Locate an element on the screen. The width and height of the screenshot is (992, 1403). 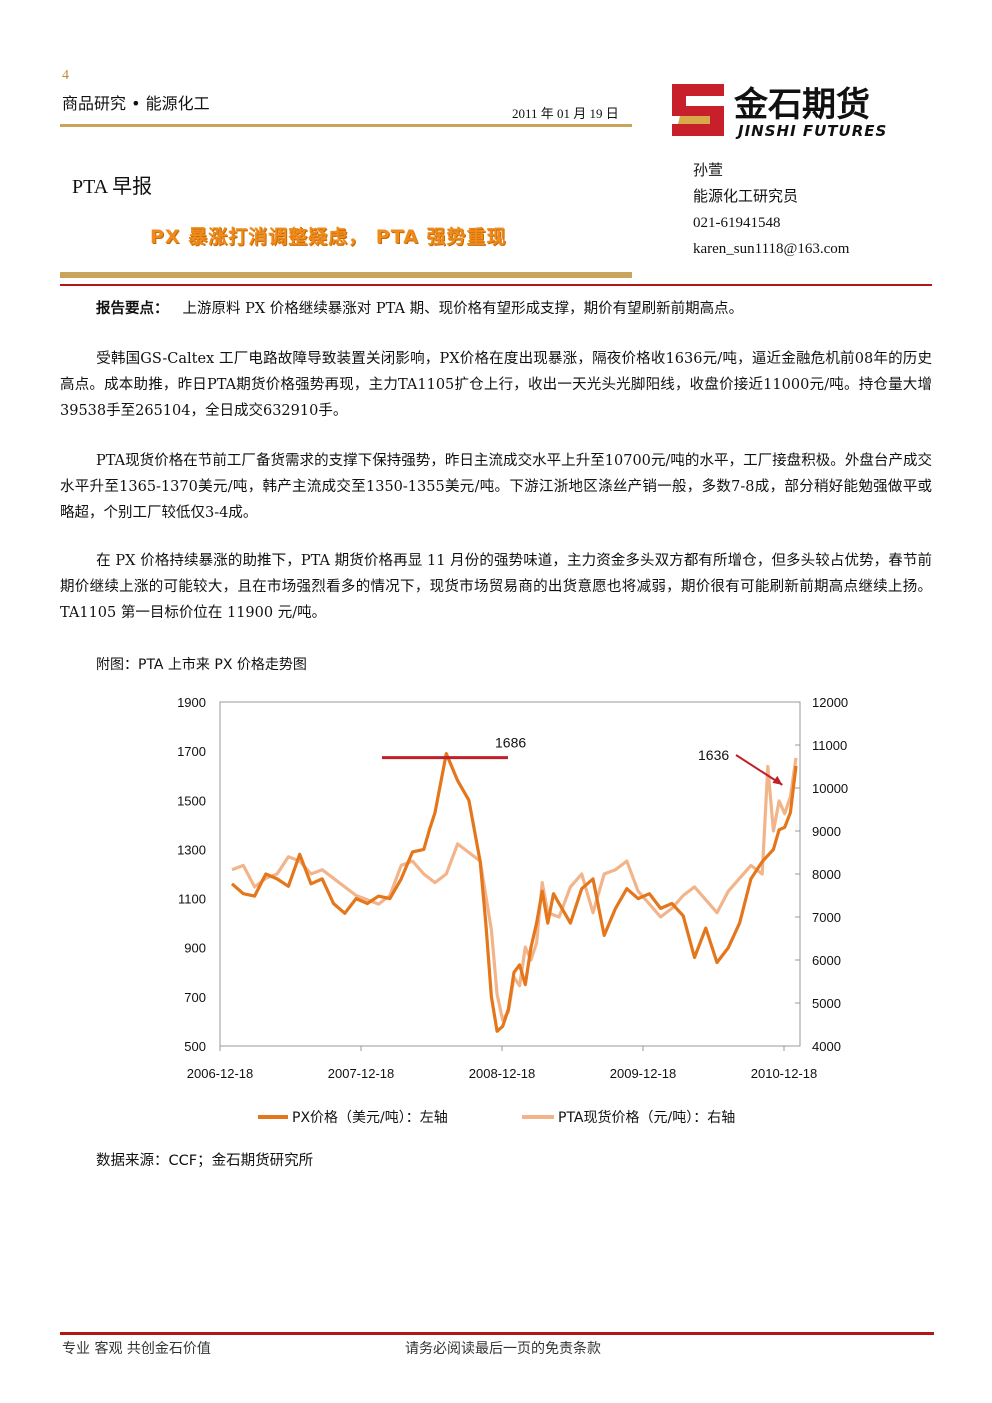
legend-label-pta: PTA现货价格（元/吨）：右轴 is located at coordinates (646, 1117).